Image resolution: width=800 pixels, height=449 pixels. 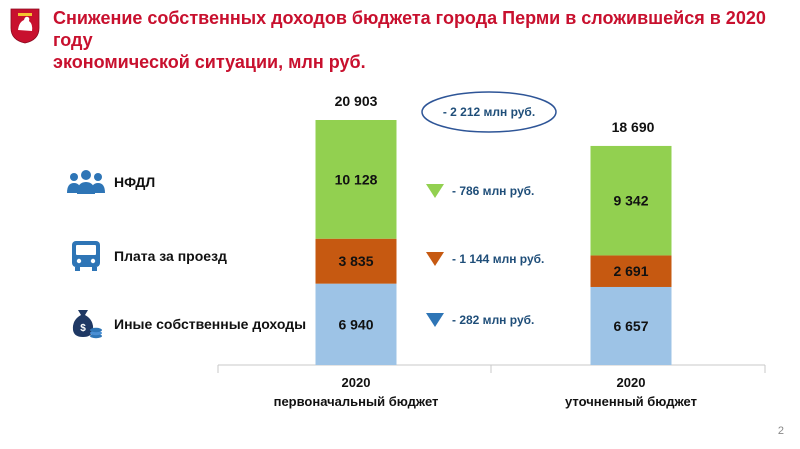 I want to click on data-label-nfdl-1: 10 128, so click(x=356, y=179).